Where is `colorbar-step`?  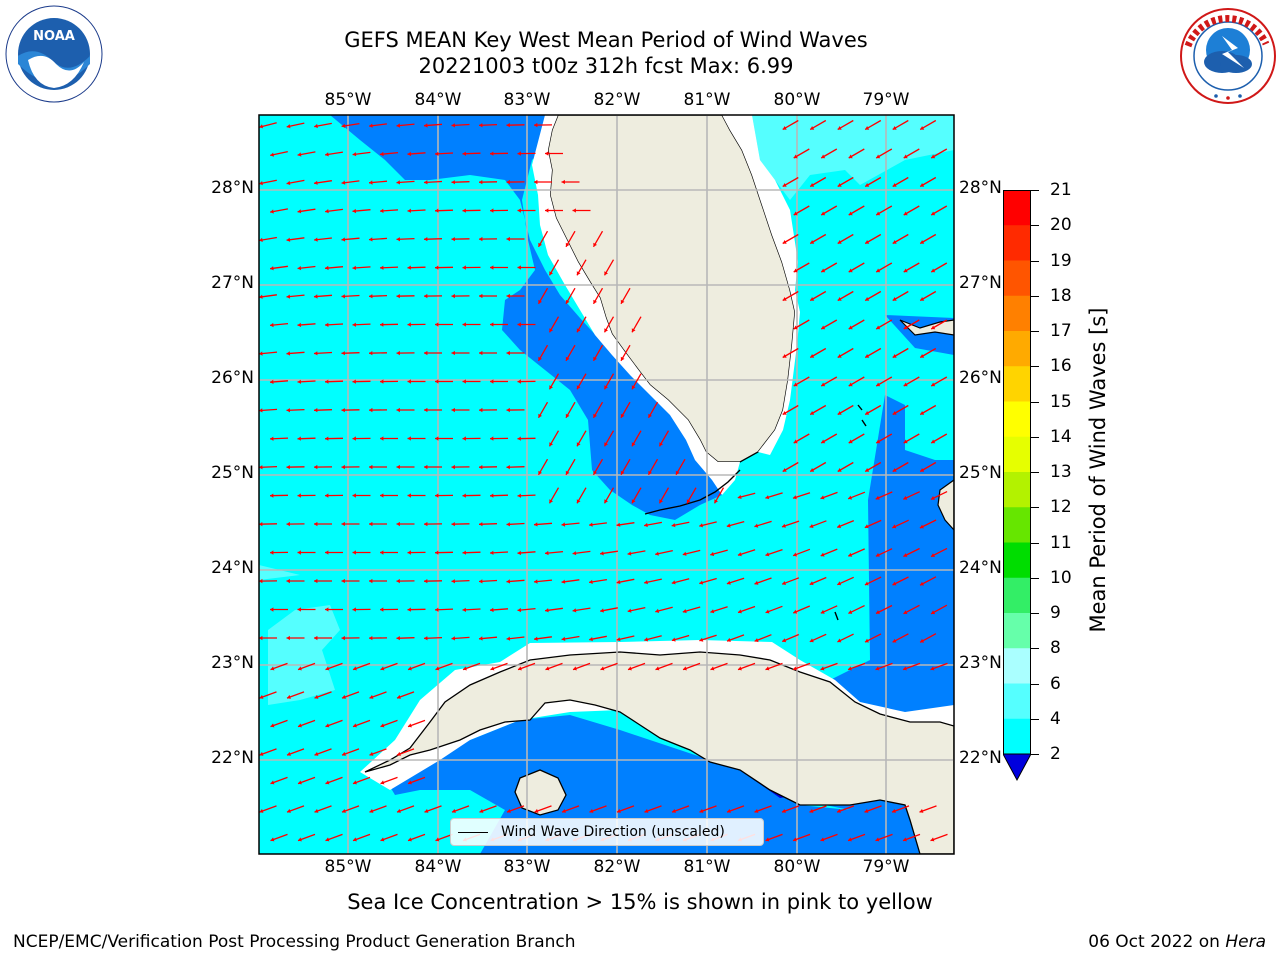
colorbar-step is located at coordinates (1017, 208).